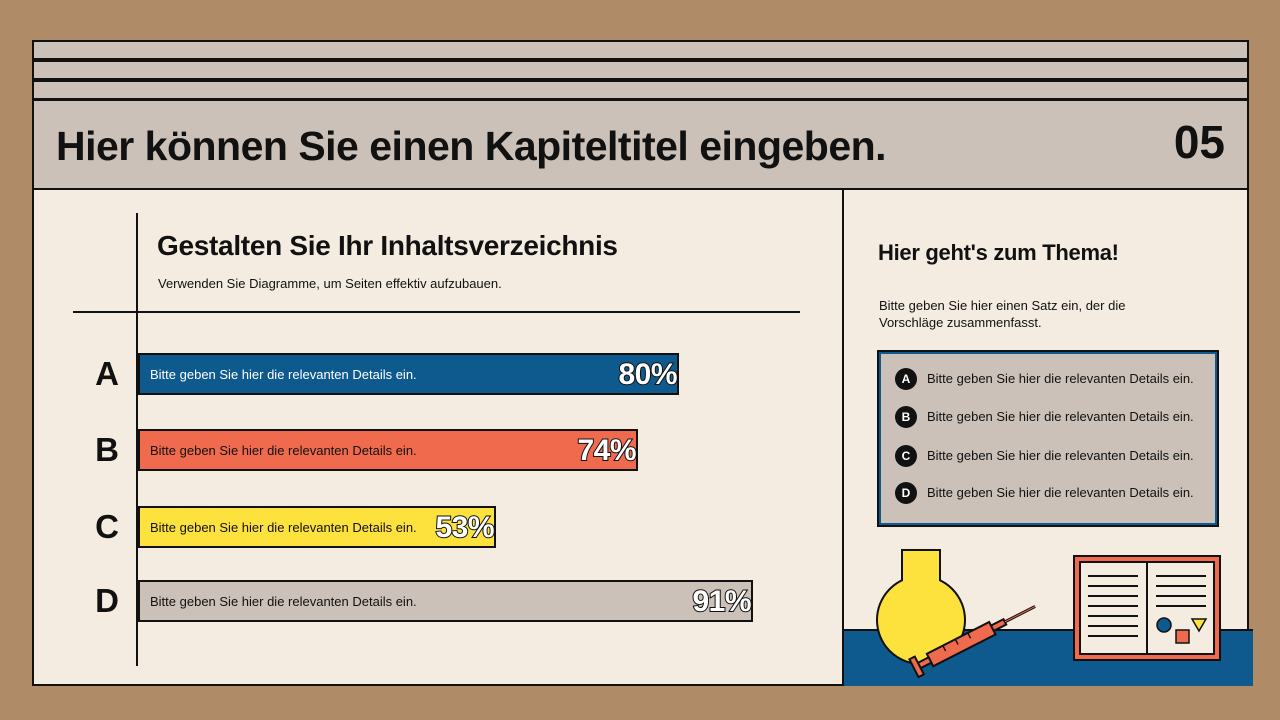 The image size is (1280, 720). I want to click on topic-title: Hier geht's zum Thema!, so click(998, 252).